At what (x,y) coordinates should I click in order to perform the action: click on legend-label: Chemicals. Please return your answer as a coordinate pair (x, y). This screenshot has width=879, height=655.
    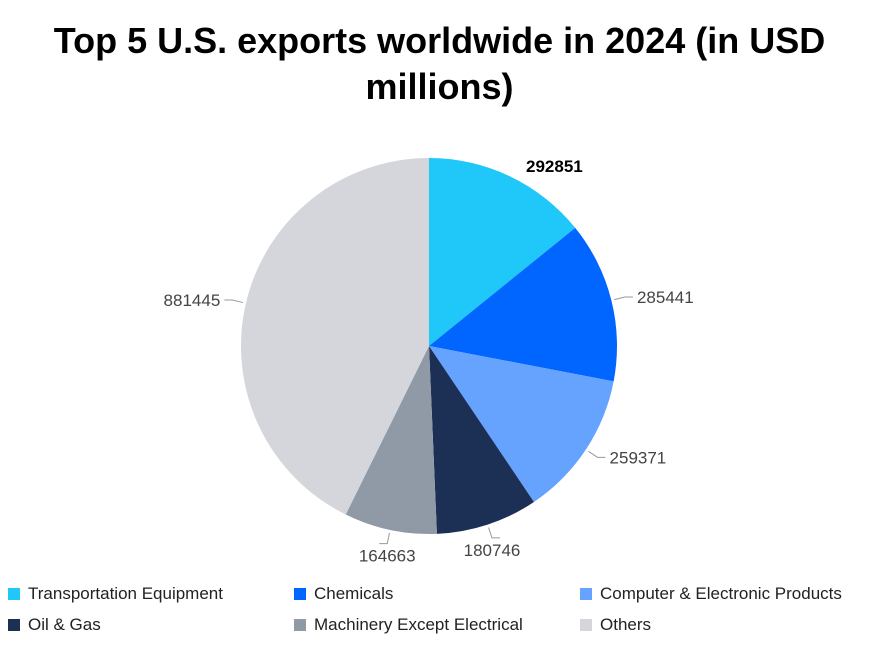
    Looking at the image, I should click on (354, 593).